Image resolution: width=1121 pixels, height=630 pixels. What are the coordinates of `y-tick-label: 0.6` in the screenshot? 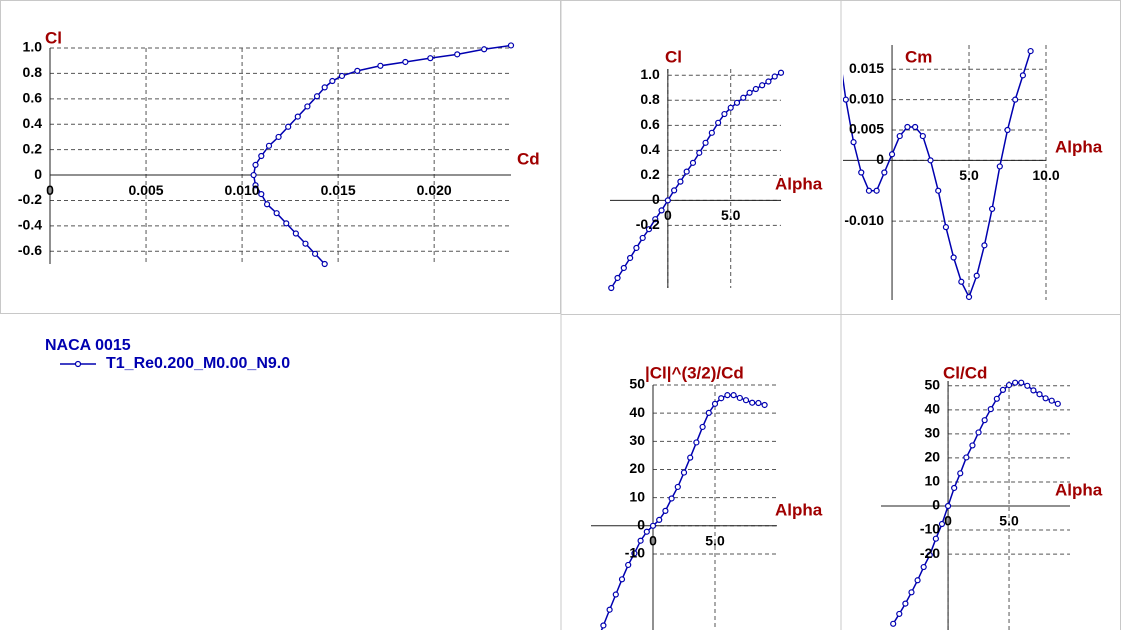 It's located at (33, 98).